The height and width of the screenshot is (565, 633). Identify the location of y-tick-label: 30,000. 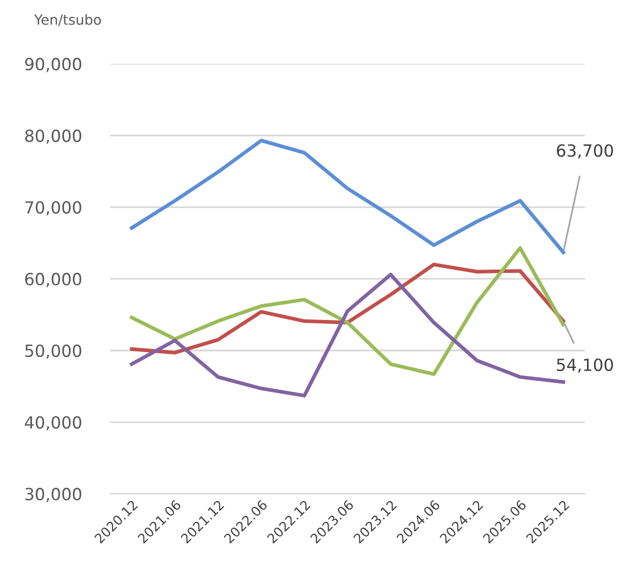
(53, 495).